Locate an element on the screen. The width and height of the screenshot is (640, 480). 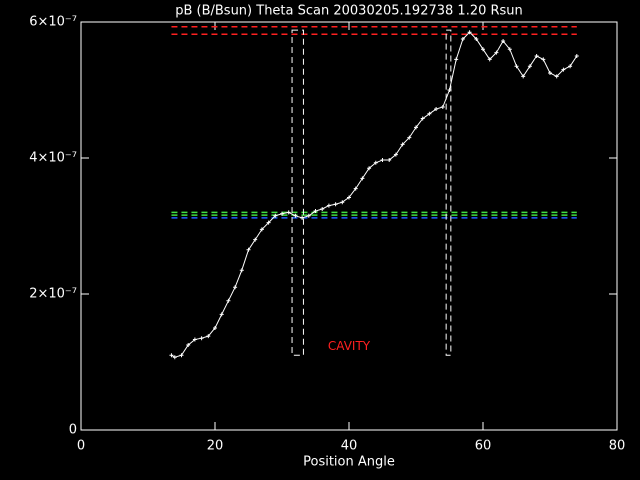
x-tick-label: 60 is located at coordinates (483, 446).